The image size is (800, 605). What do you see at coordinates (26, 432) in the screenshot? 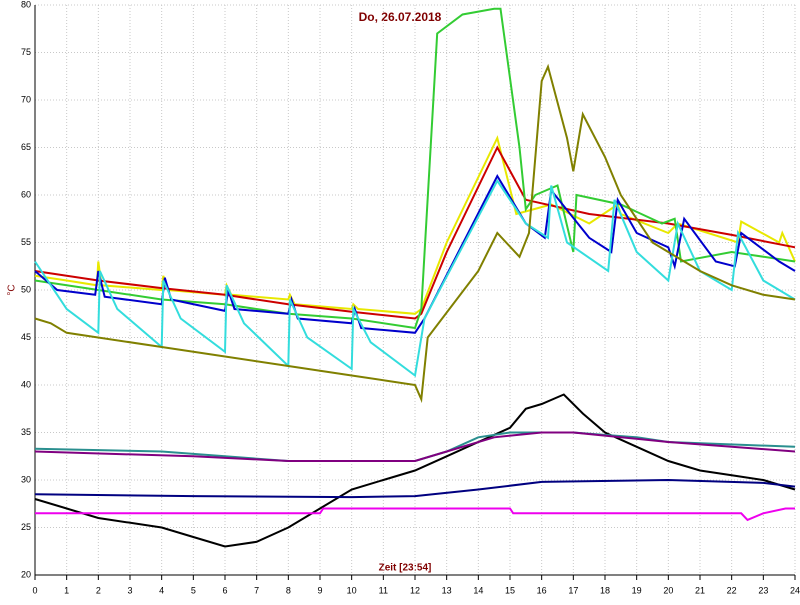
I see `y-tick-label: 35` at bounding box center [26, 432].